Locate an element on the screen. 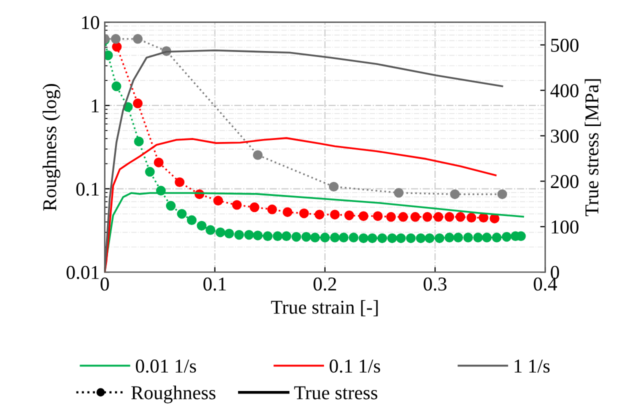 Image resolution: width=631 pixels, height=411 pixels. legend-label: 1 1/s is located at coordinates (532, 366).